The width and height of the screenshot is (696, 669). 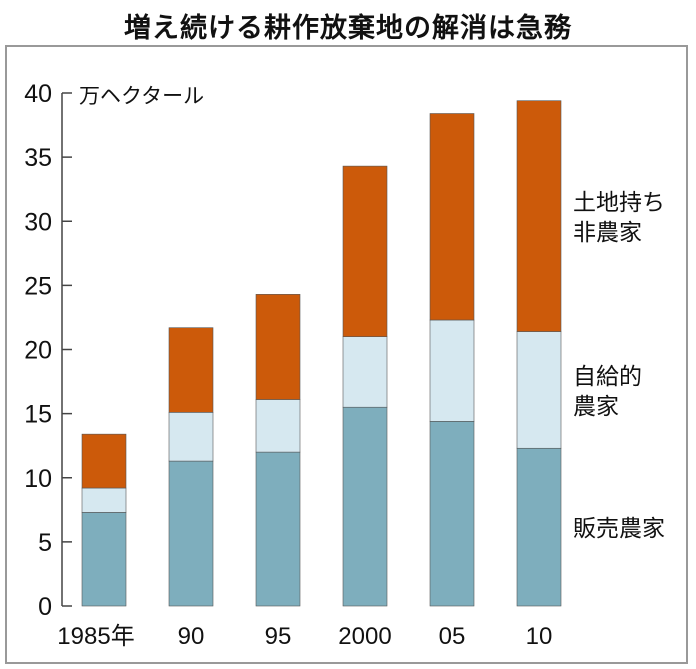 What do you see at coordinates (348, 28) in the screenshot?
I see `chart-title: 増え続ける耕作放棄地の解消は急務` at bounding box center [348, 28].